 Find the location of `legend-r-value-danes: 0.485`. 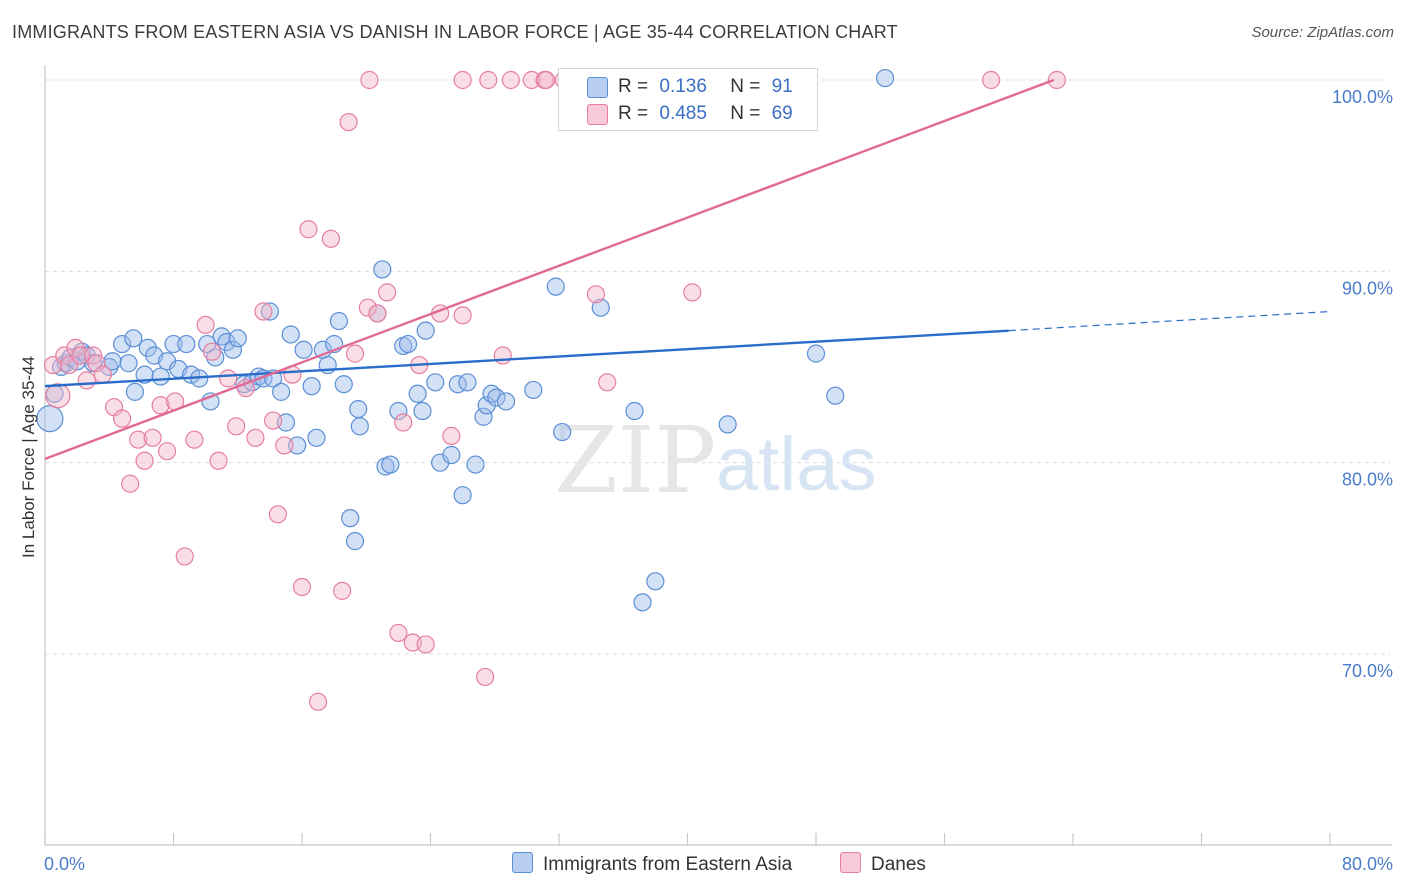

legend-r-value-danes: 0.485 is located at coordinates (683, 113).